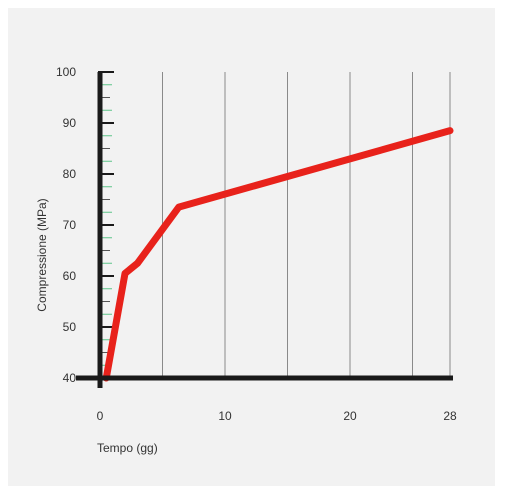  I want to click on y-tick-label-100: 100, so click(66, 72).